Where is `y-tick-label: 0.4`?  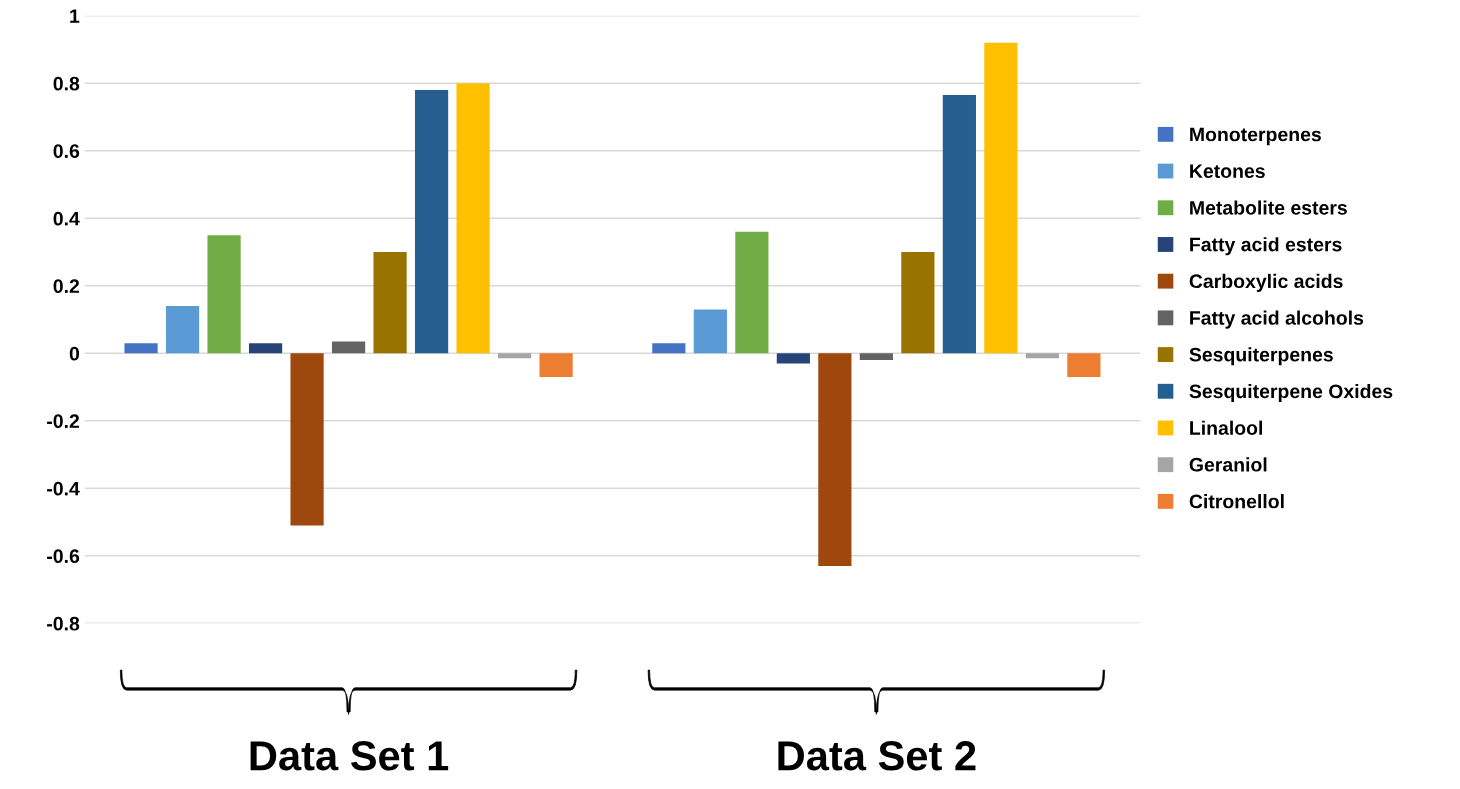
y-tick-label: 0.4 is located at coordinates (66, 218).